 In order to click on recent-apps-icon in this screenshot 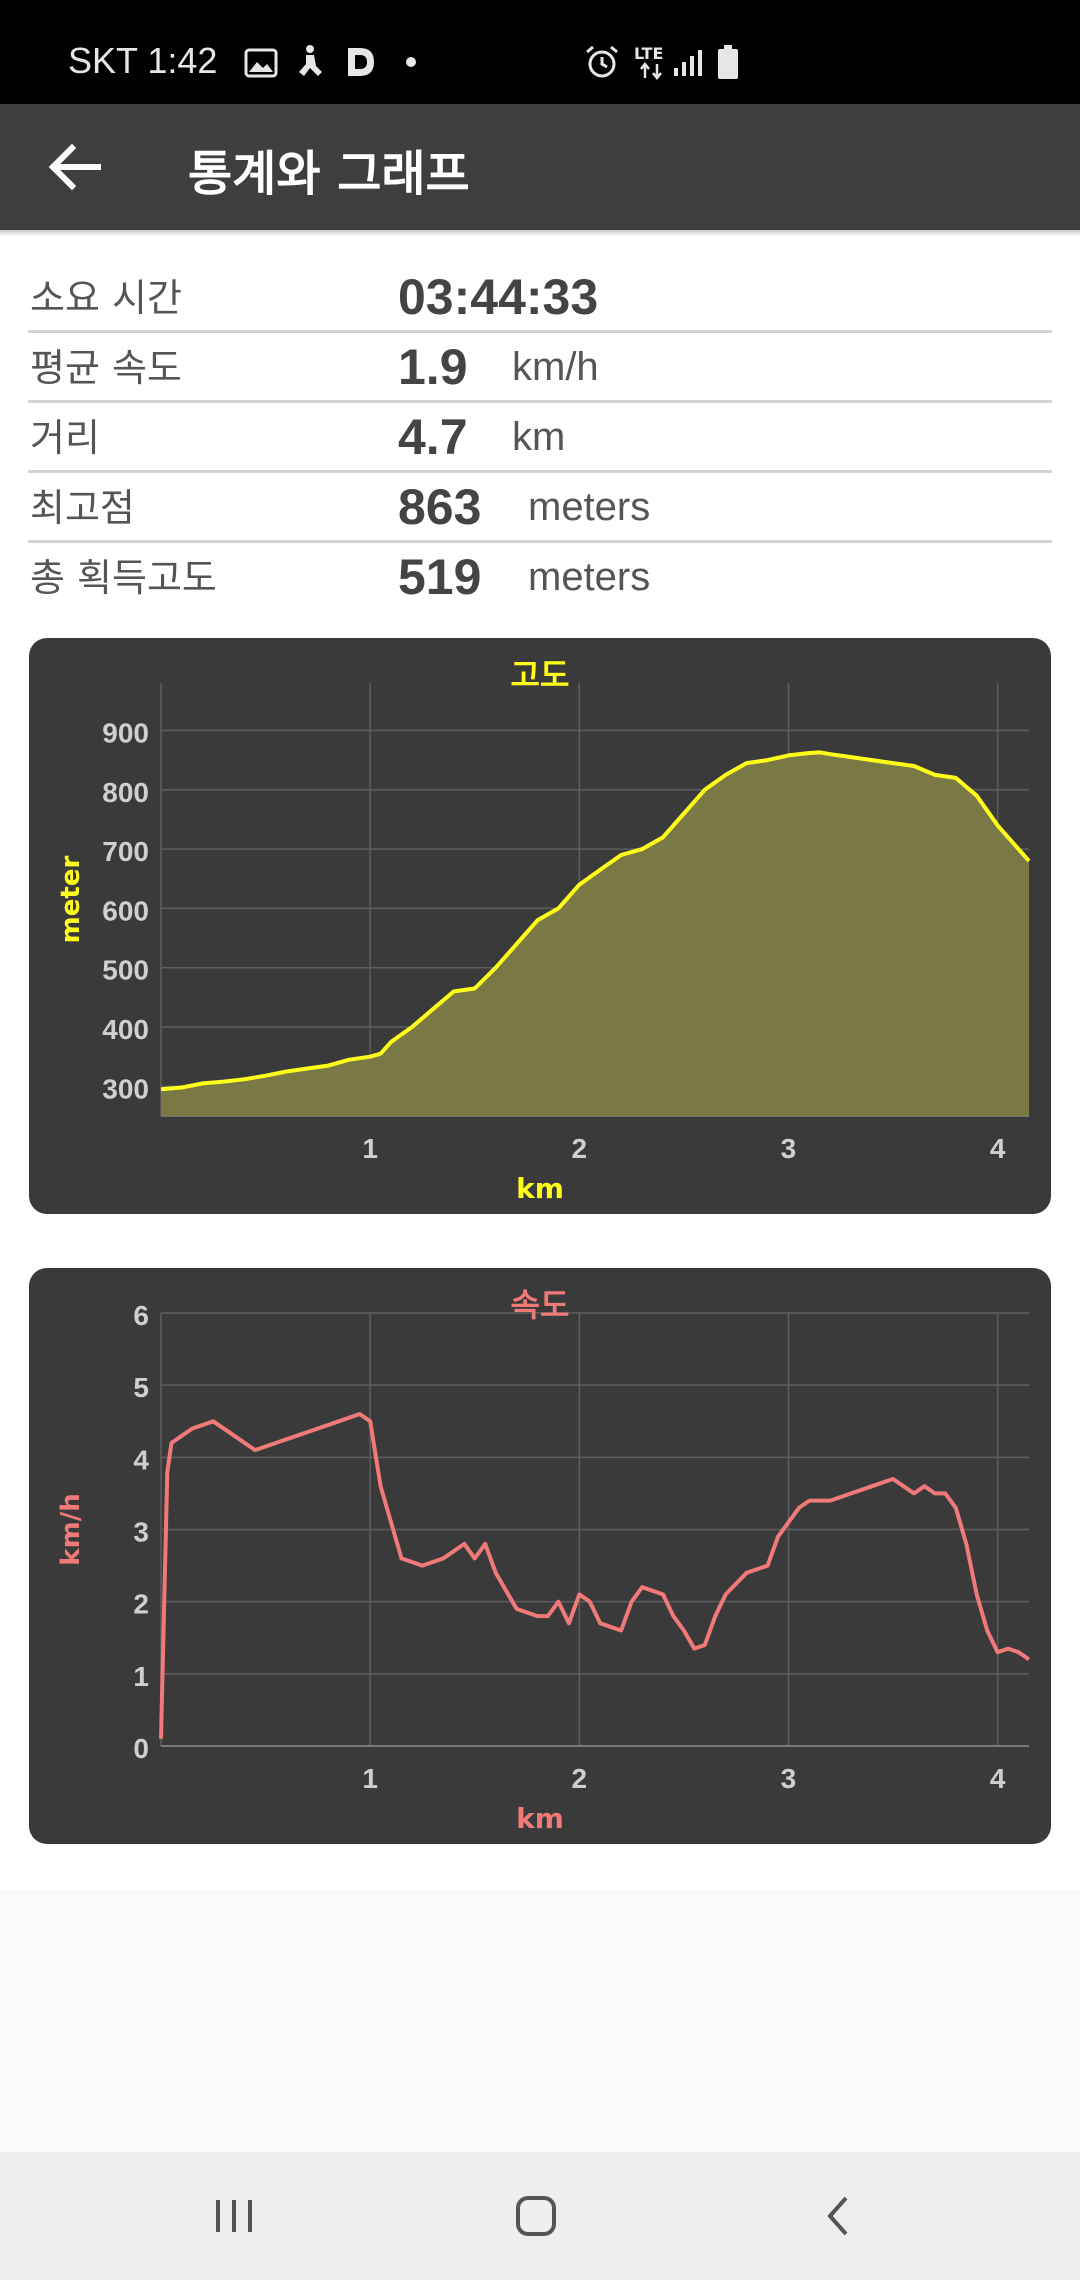, I will do `click(234, 2216)`.